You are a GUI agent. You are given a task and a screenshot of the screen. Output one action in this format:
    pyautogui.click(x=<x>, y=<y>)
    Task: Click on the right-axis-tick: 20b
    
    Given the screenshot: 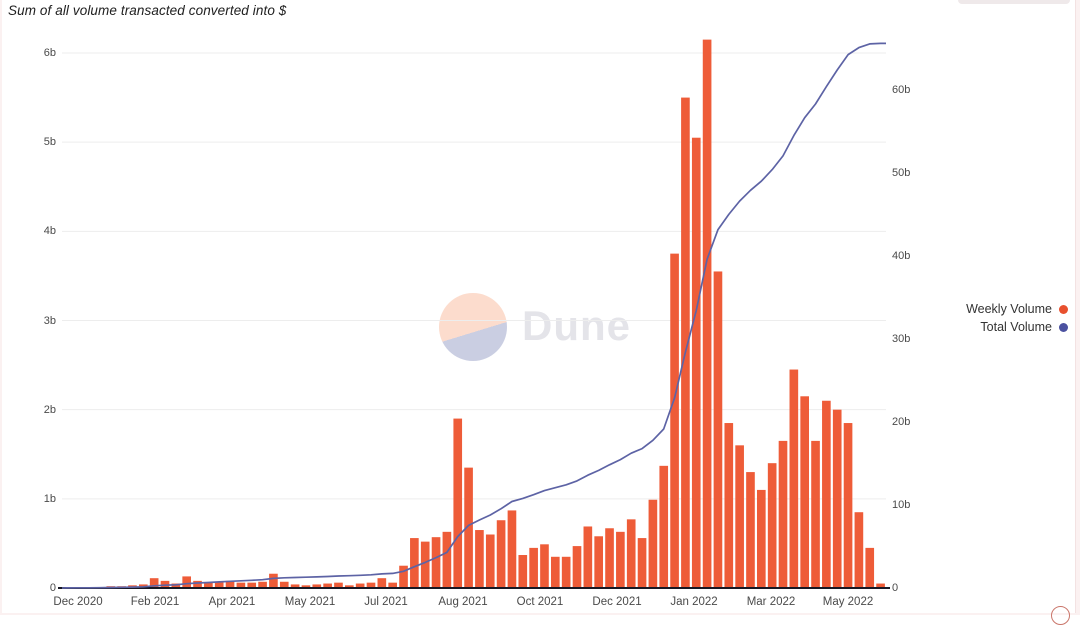 What is the action you would take?
    pyautogui.click(x=901, y=422)
    